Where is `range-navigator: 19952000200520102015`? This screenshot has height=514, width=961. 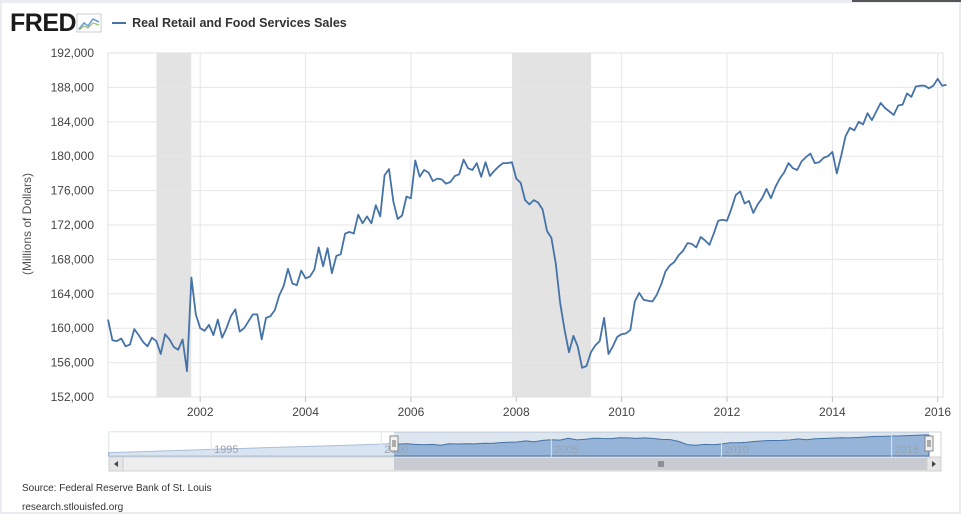
range-navigator: 19952000200520102015 is located at coordinates (525, 444).